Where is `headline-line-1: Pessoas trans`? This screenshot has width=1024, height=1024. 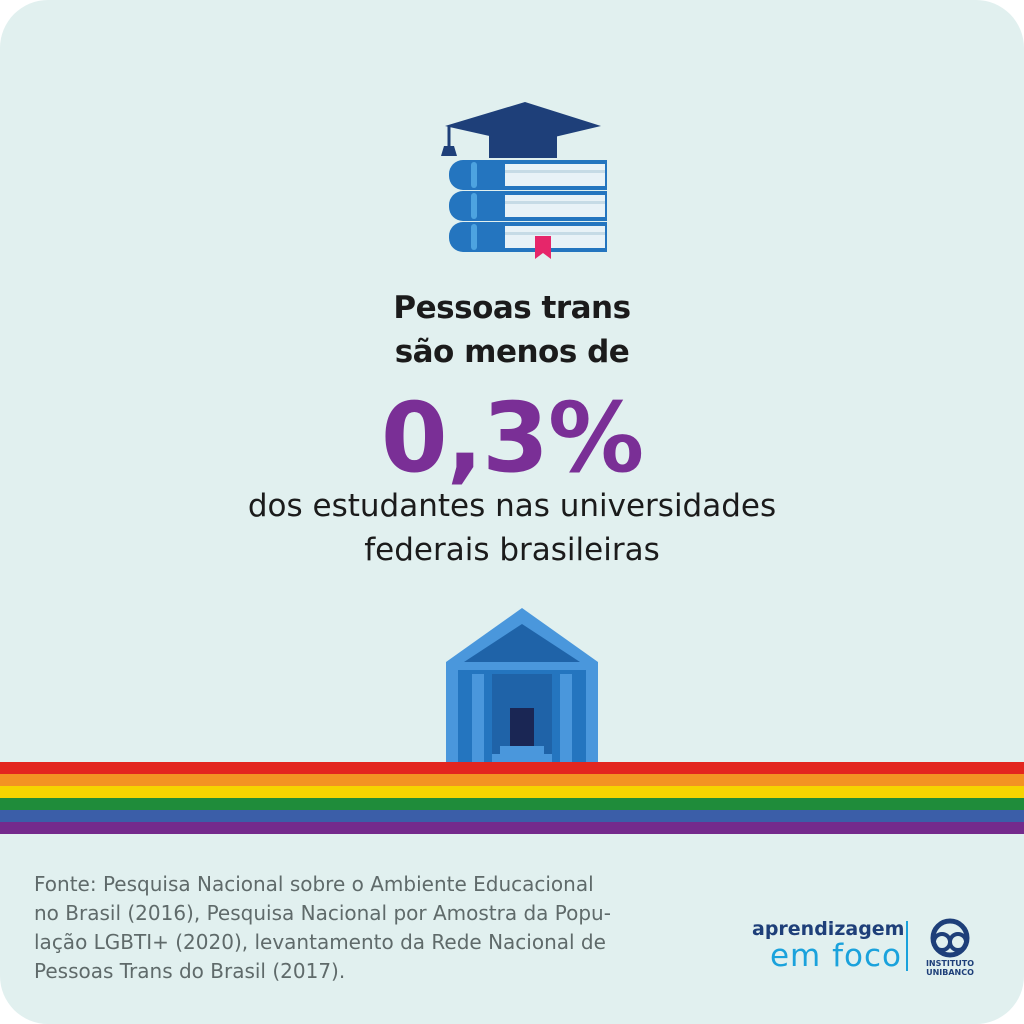
headline-line-1: Pessoas trans is located at coordinates (512, 308).